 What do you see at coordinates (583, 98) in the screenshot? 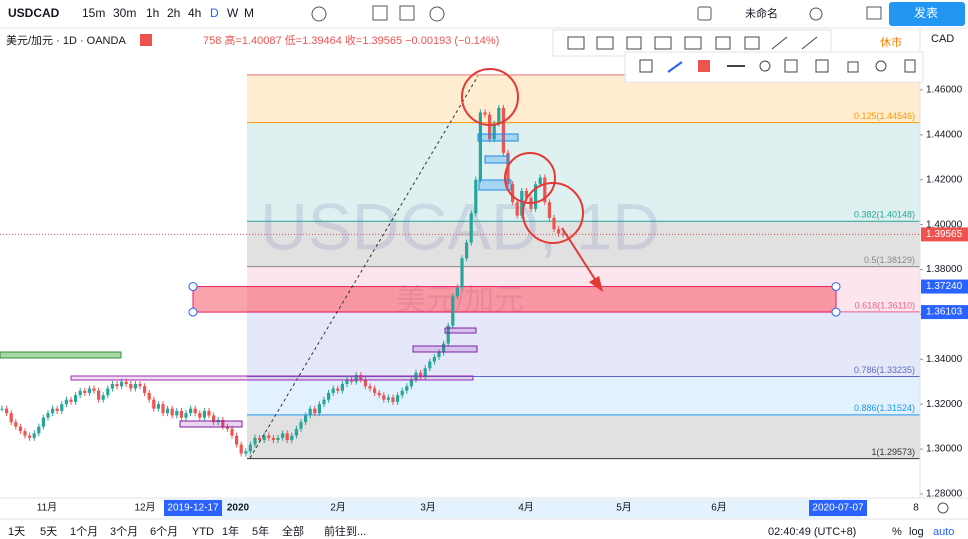
I see `fib-band` at bounding box center [583, 98].